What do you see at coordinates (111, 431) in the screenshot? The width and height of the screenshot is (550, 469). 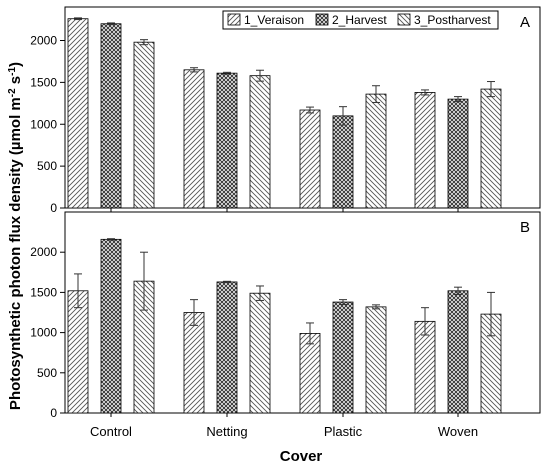 I see `category-label: Control` at bounding box center [111, 431].